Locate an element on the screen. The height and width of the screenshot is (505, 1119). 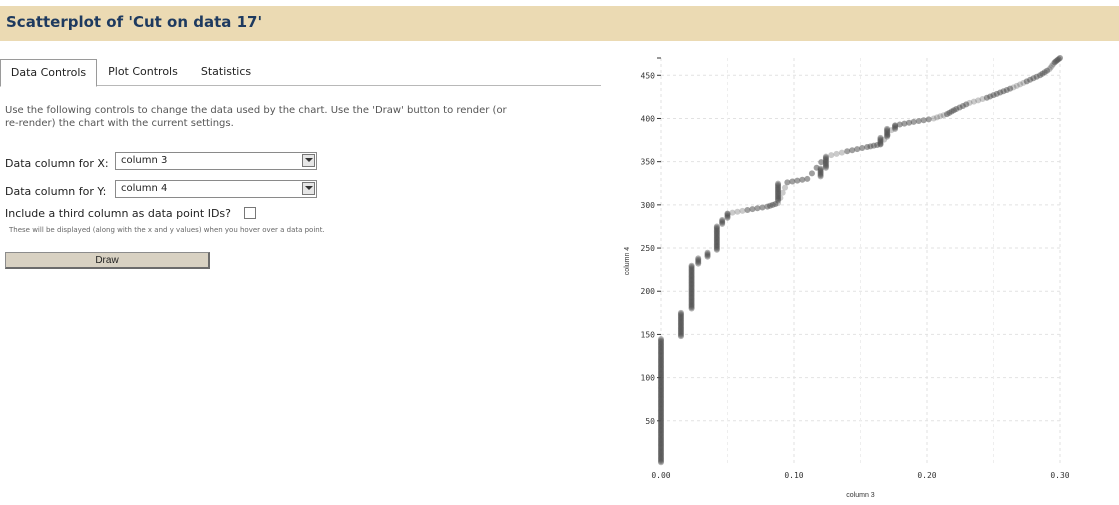
tab-plot-controls: Plot Controls is located at coordinates (143, 71).